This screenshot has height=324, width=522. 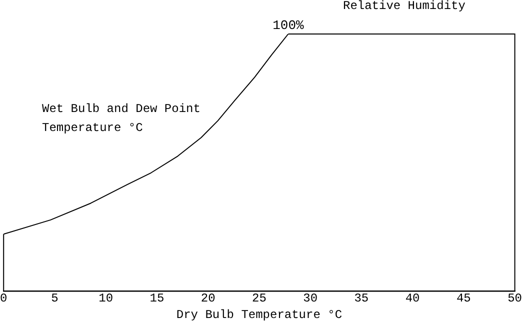 What do you see at coordinates (106, 299) in the screenshot?
I see `x-tick-label: 10` at bounding box center [106, 299].